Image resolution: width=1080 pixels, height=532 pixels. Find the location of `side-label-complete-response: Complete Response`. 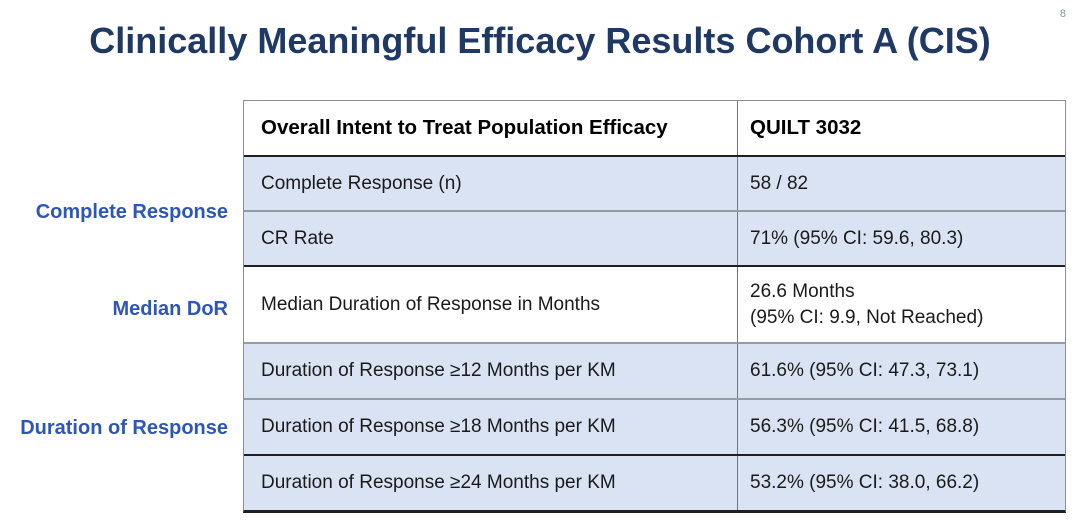

side-label-complete-response: Complete Response is located at coordinates (131, 212).